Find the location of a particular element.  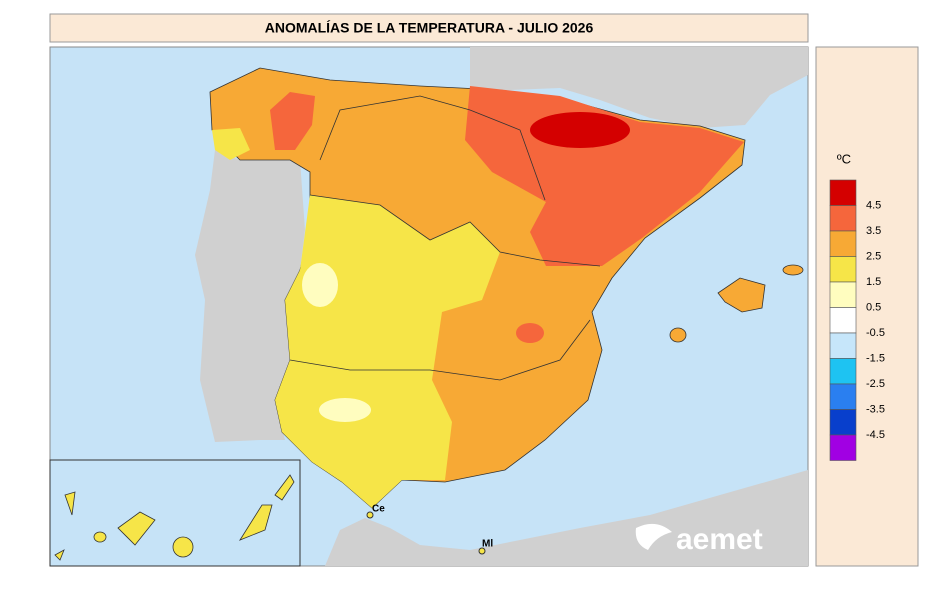

zone-red-small is located at coordinates (530, 333).